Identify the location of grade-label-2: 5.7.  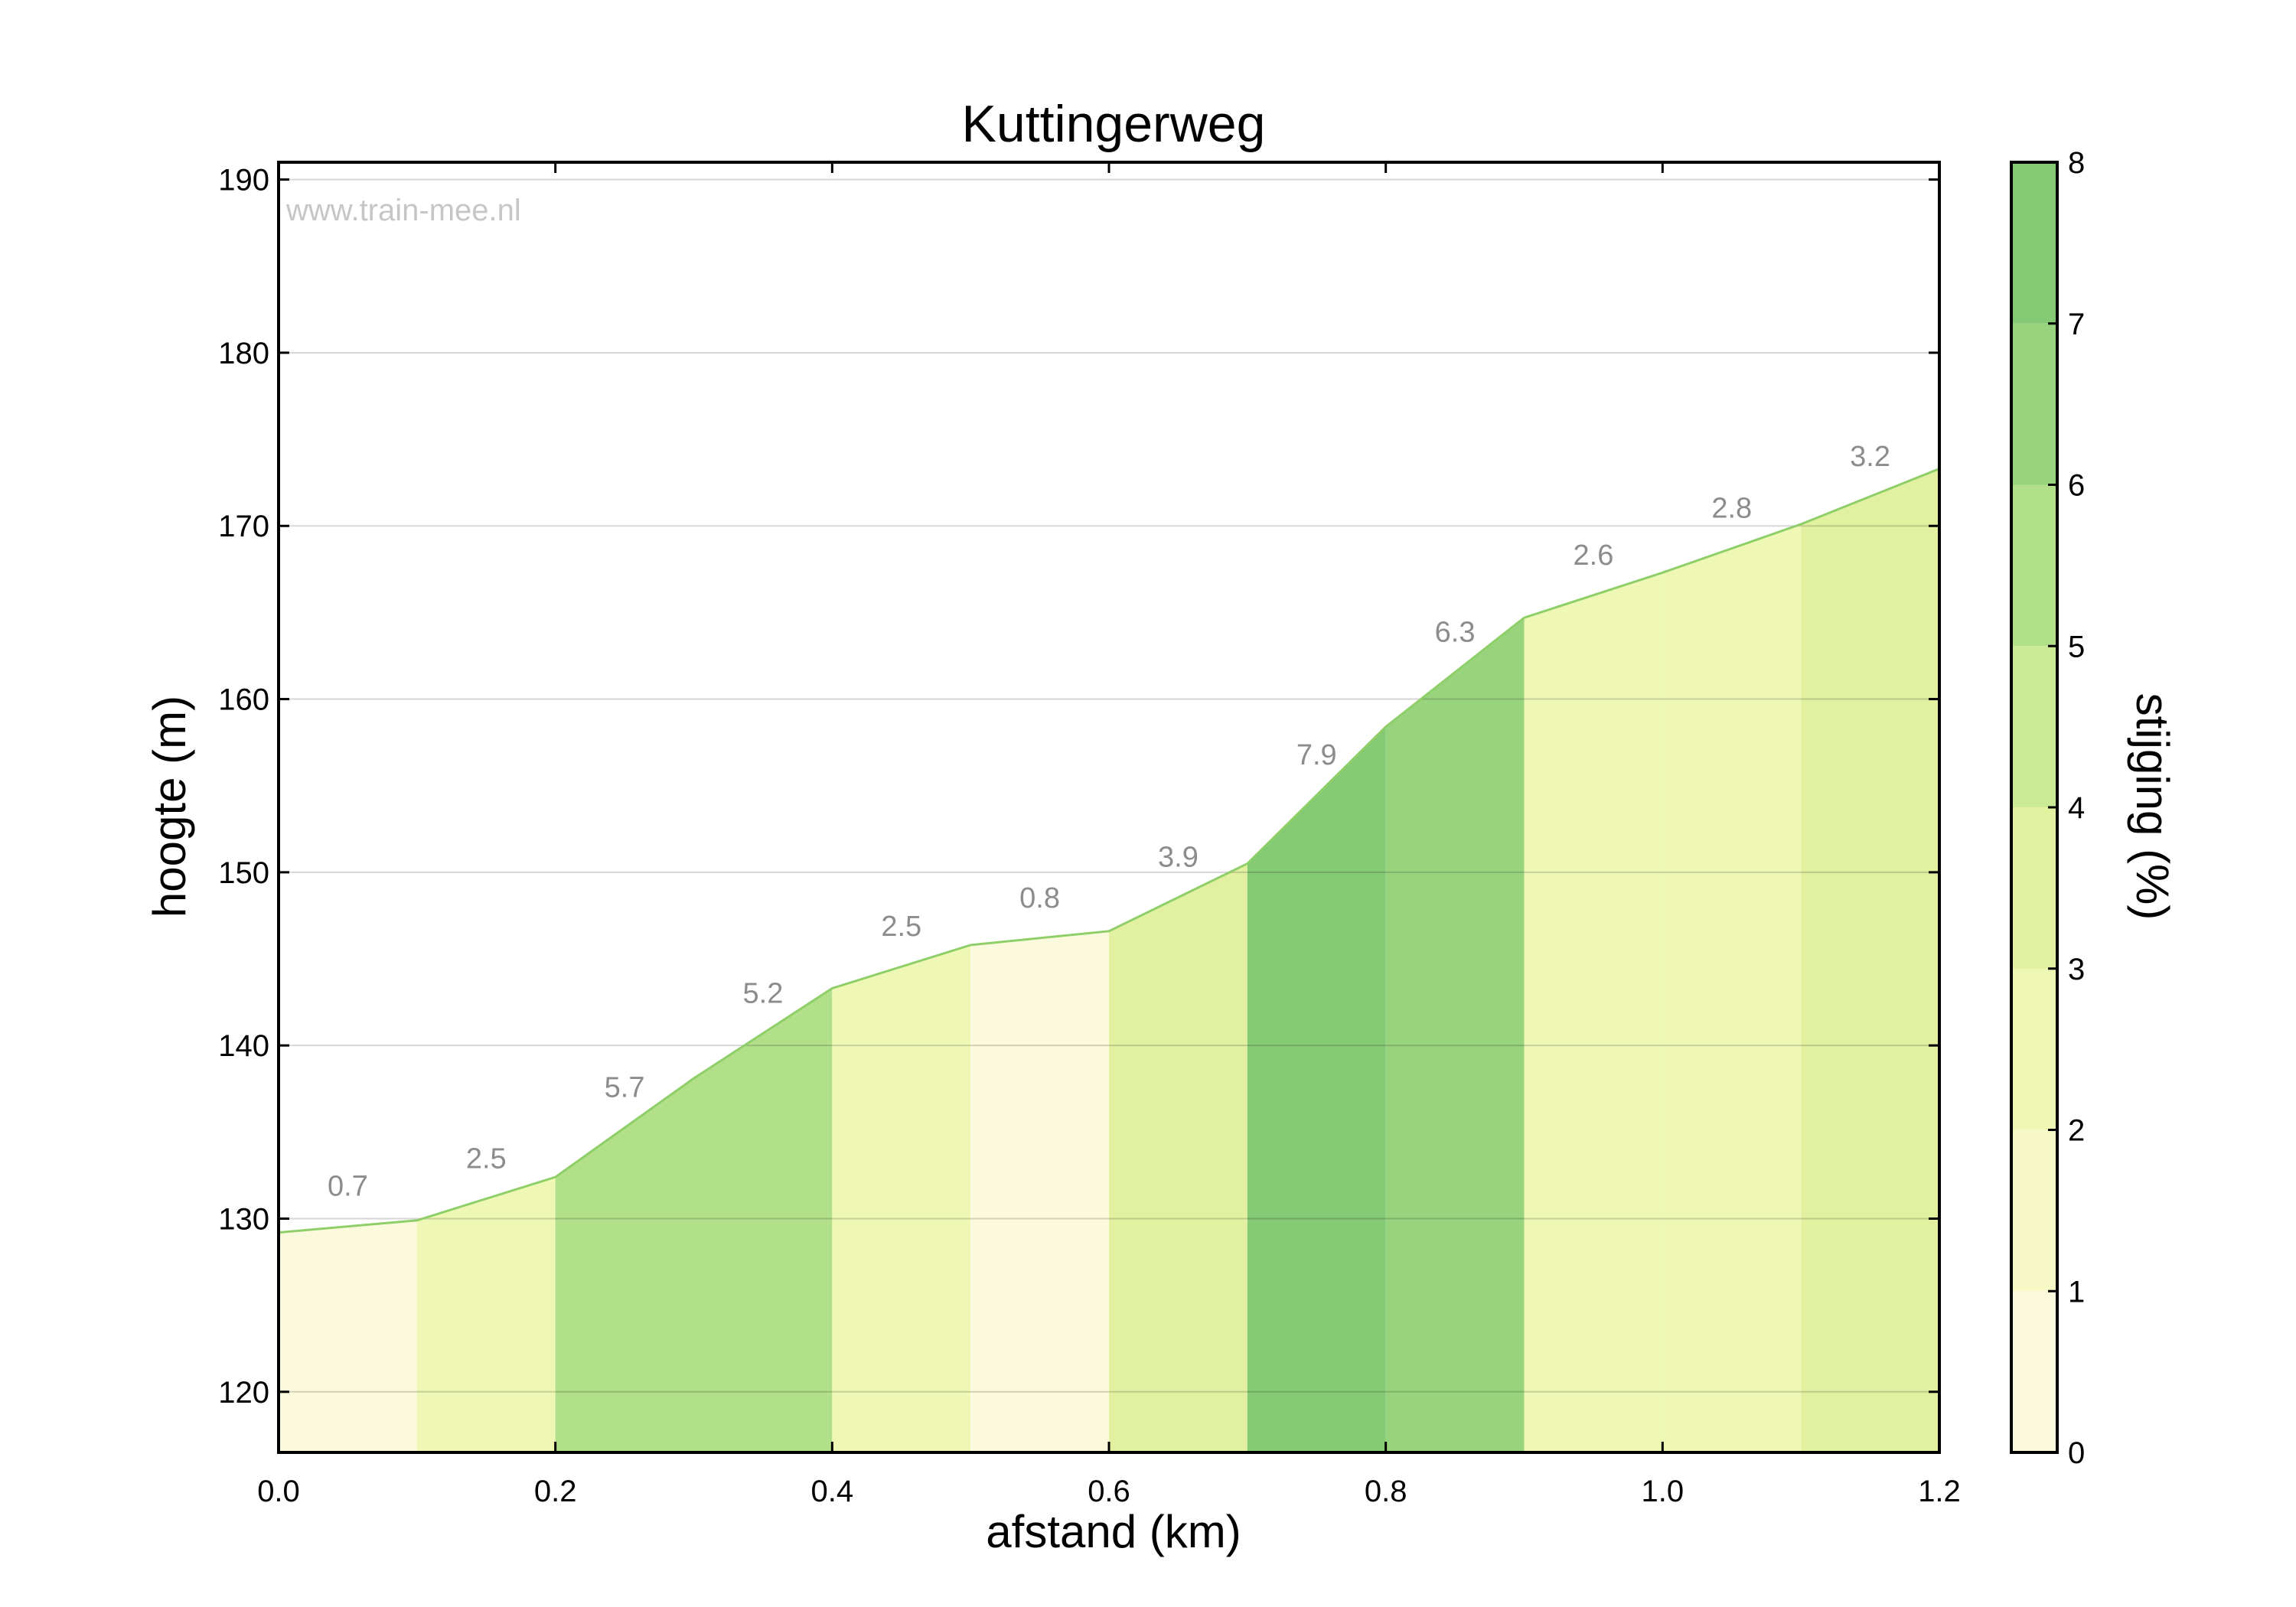
(625, 1088).